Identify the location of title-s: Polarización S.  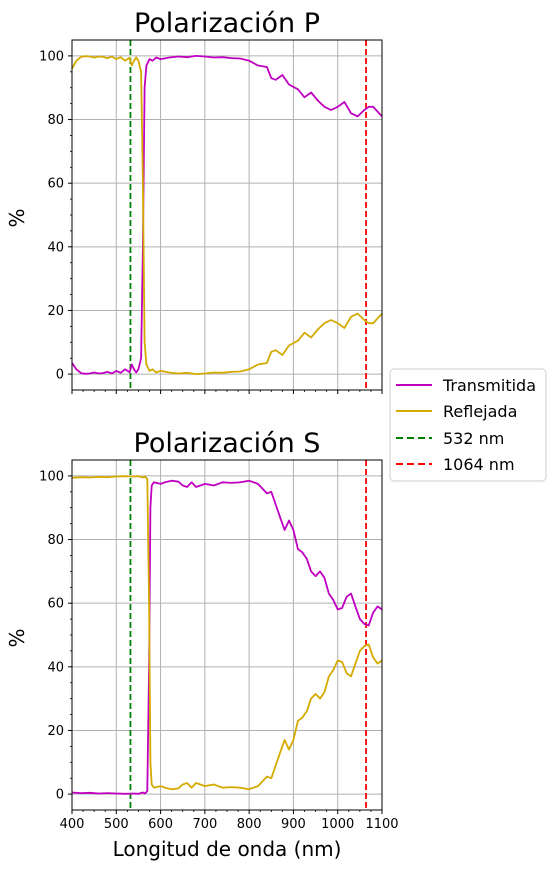
(227, 443).